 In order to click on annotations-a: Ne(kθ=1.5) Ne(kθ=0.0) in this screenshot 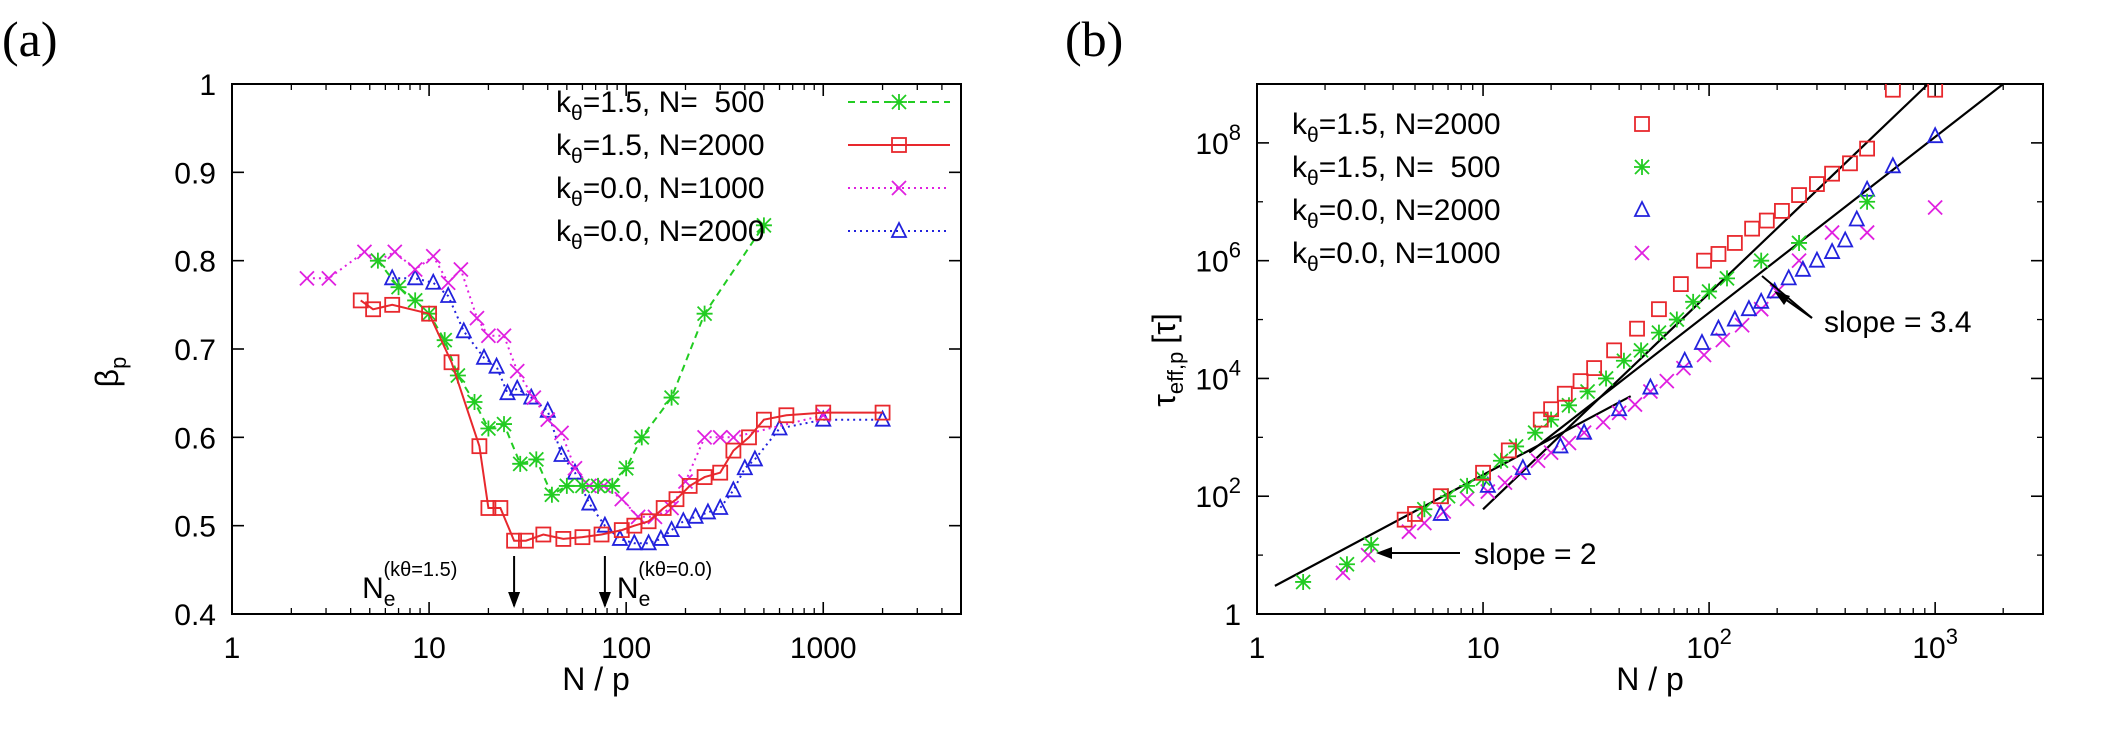, I will do `click(537, 583)`.